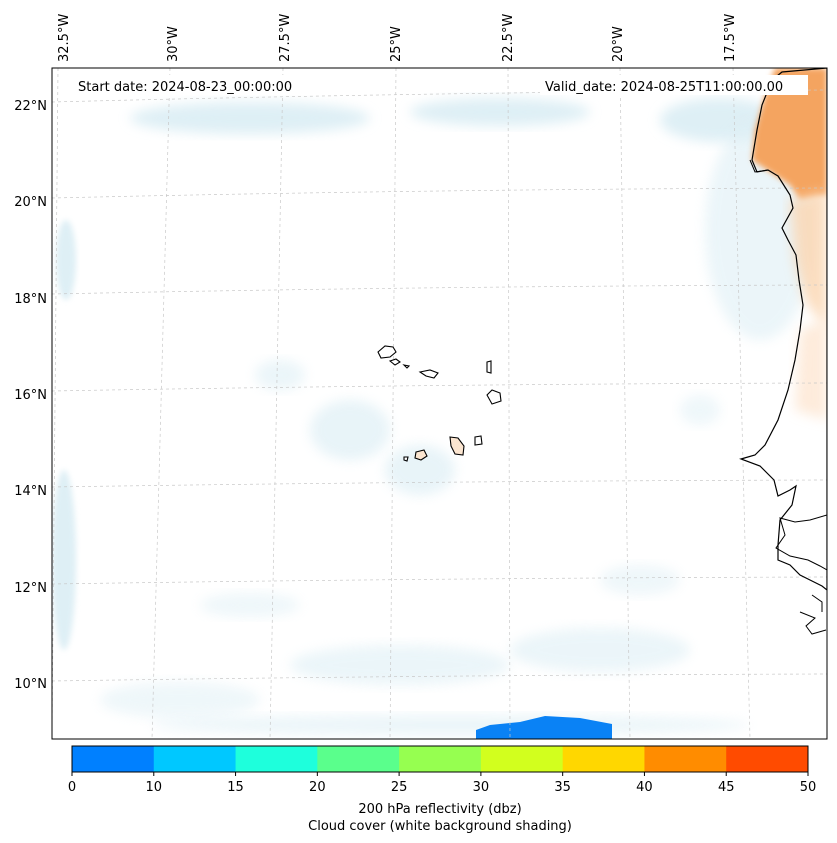 This screenshot has height=843, width=837. I want to click on colorbar-tick-label: 25, so click(399, 787).